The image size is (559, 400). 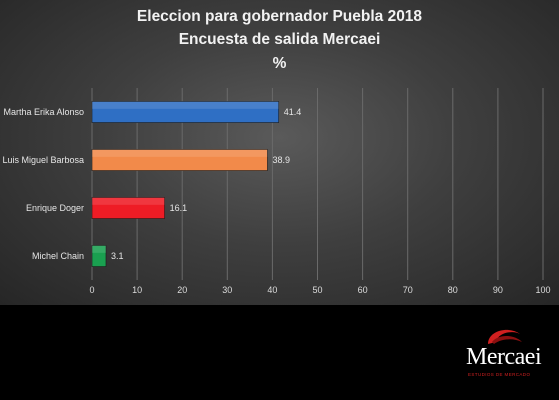 What do you see at coordinates (281, 160) in the screenshot?
I see `data-label: 38.9` at bounding box center [281, 160].